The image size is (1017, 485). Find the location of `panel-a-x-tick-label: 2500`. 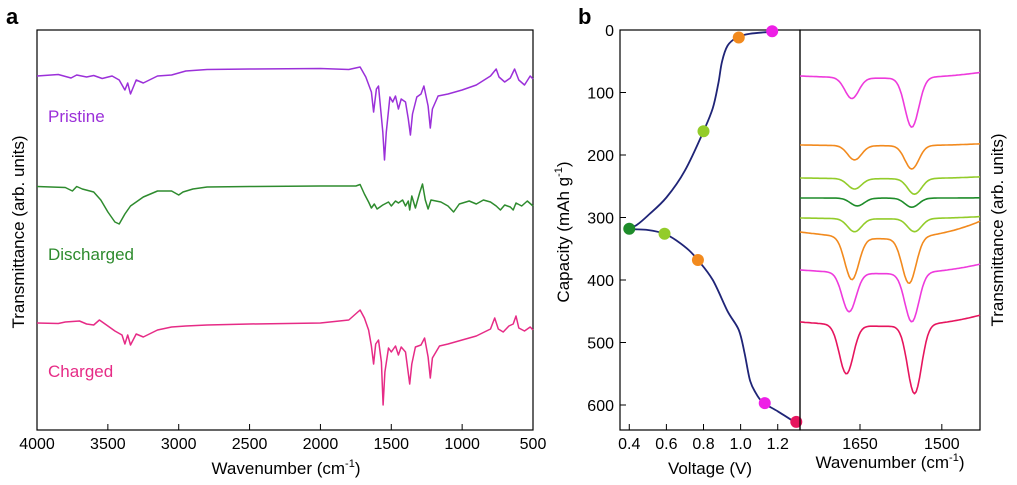

panel-a-x-tick-label: 2500 is located at coordinates (250, 444).